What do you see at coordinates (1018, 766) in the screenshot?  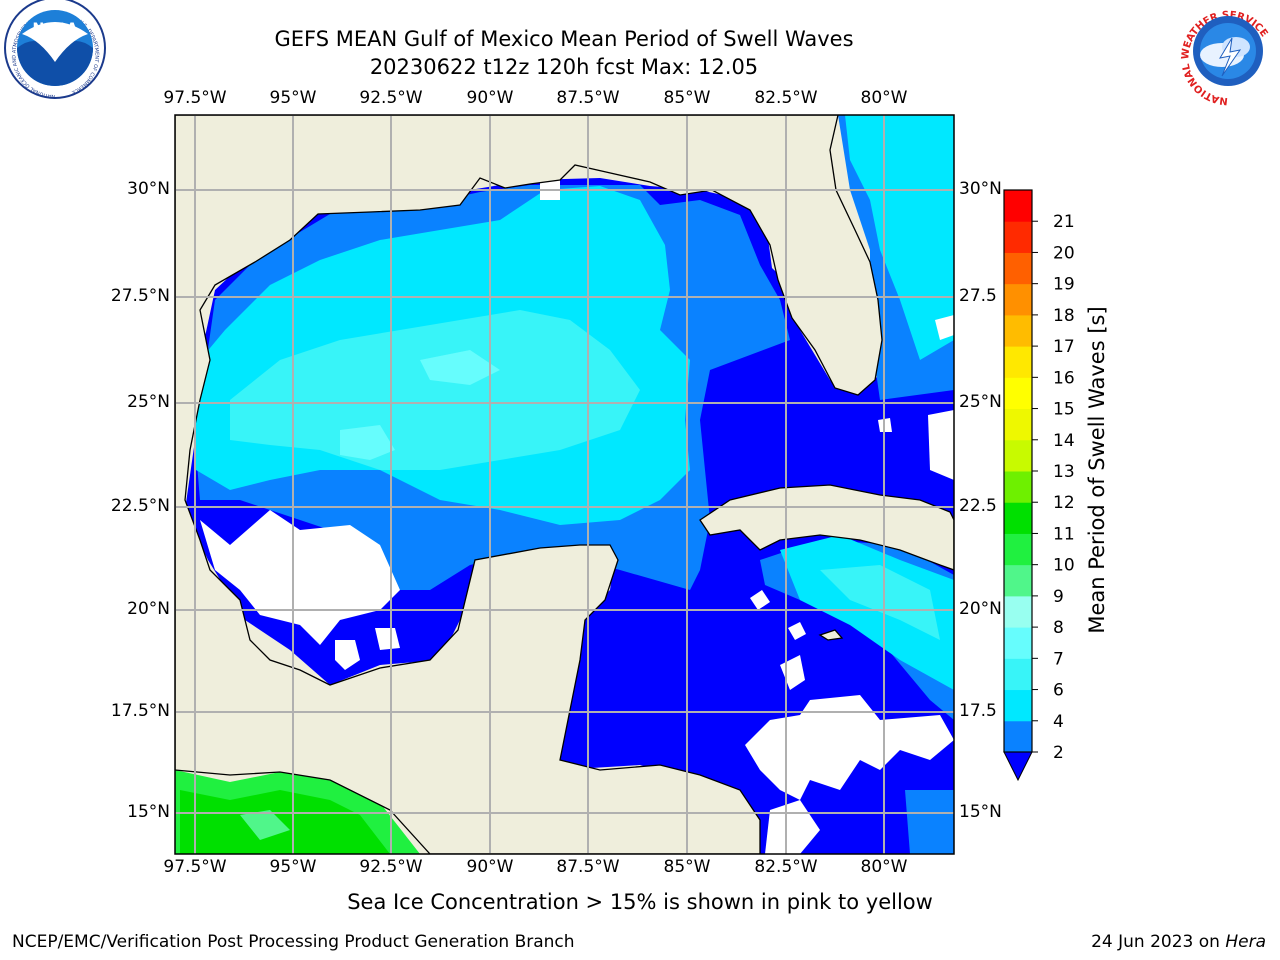 I see `colorbar-under-extend` at bounding box center [1018, 766].